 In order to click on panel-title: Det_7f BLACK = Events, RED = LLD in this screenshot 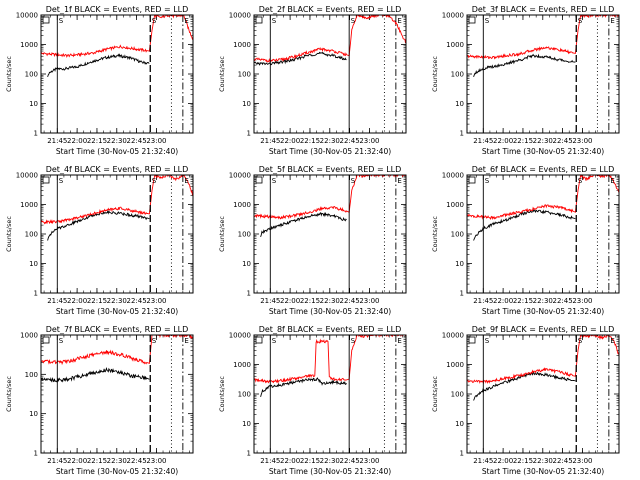, I will do `click(117, 329)`.